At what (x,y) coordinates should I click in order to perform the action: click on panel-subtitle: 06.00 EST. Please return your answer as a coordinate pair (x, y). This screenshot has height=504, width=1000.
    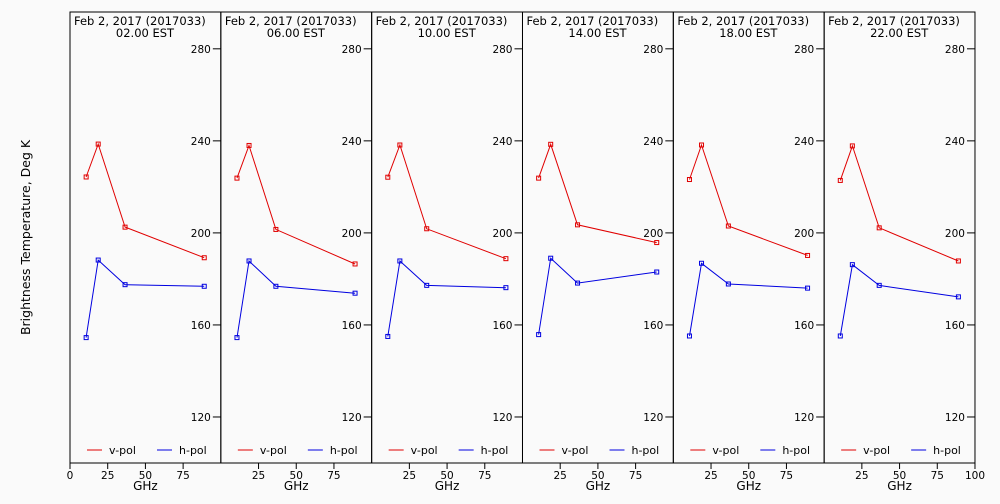
    Looking at the image, I should click on (296, 33).